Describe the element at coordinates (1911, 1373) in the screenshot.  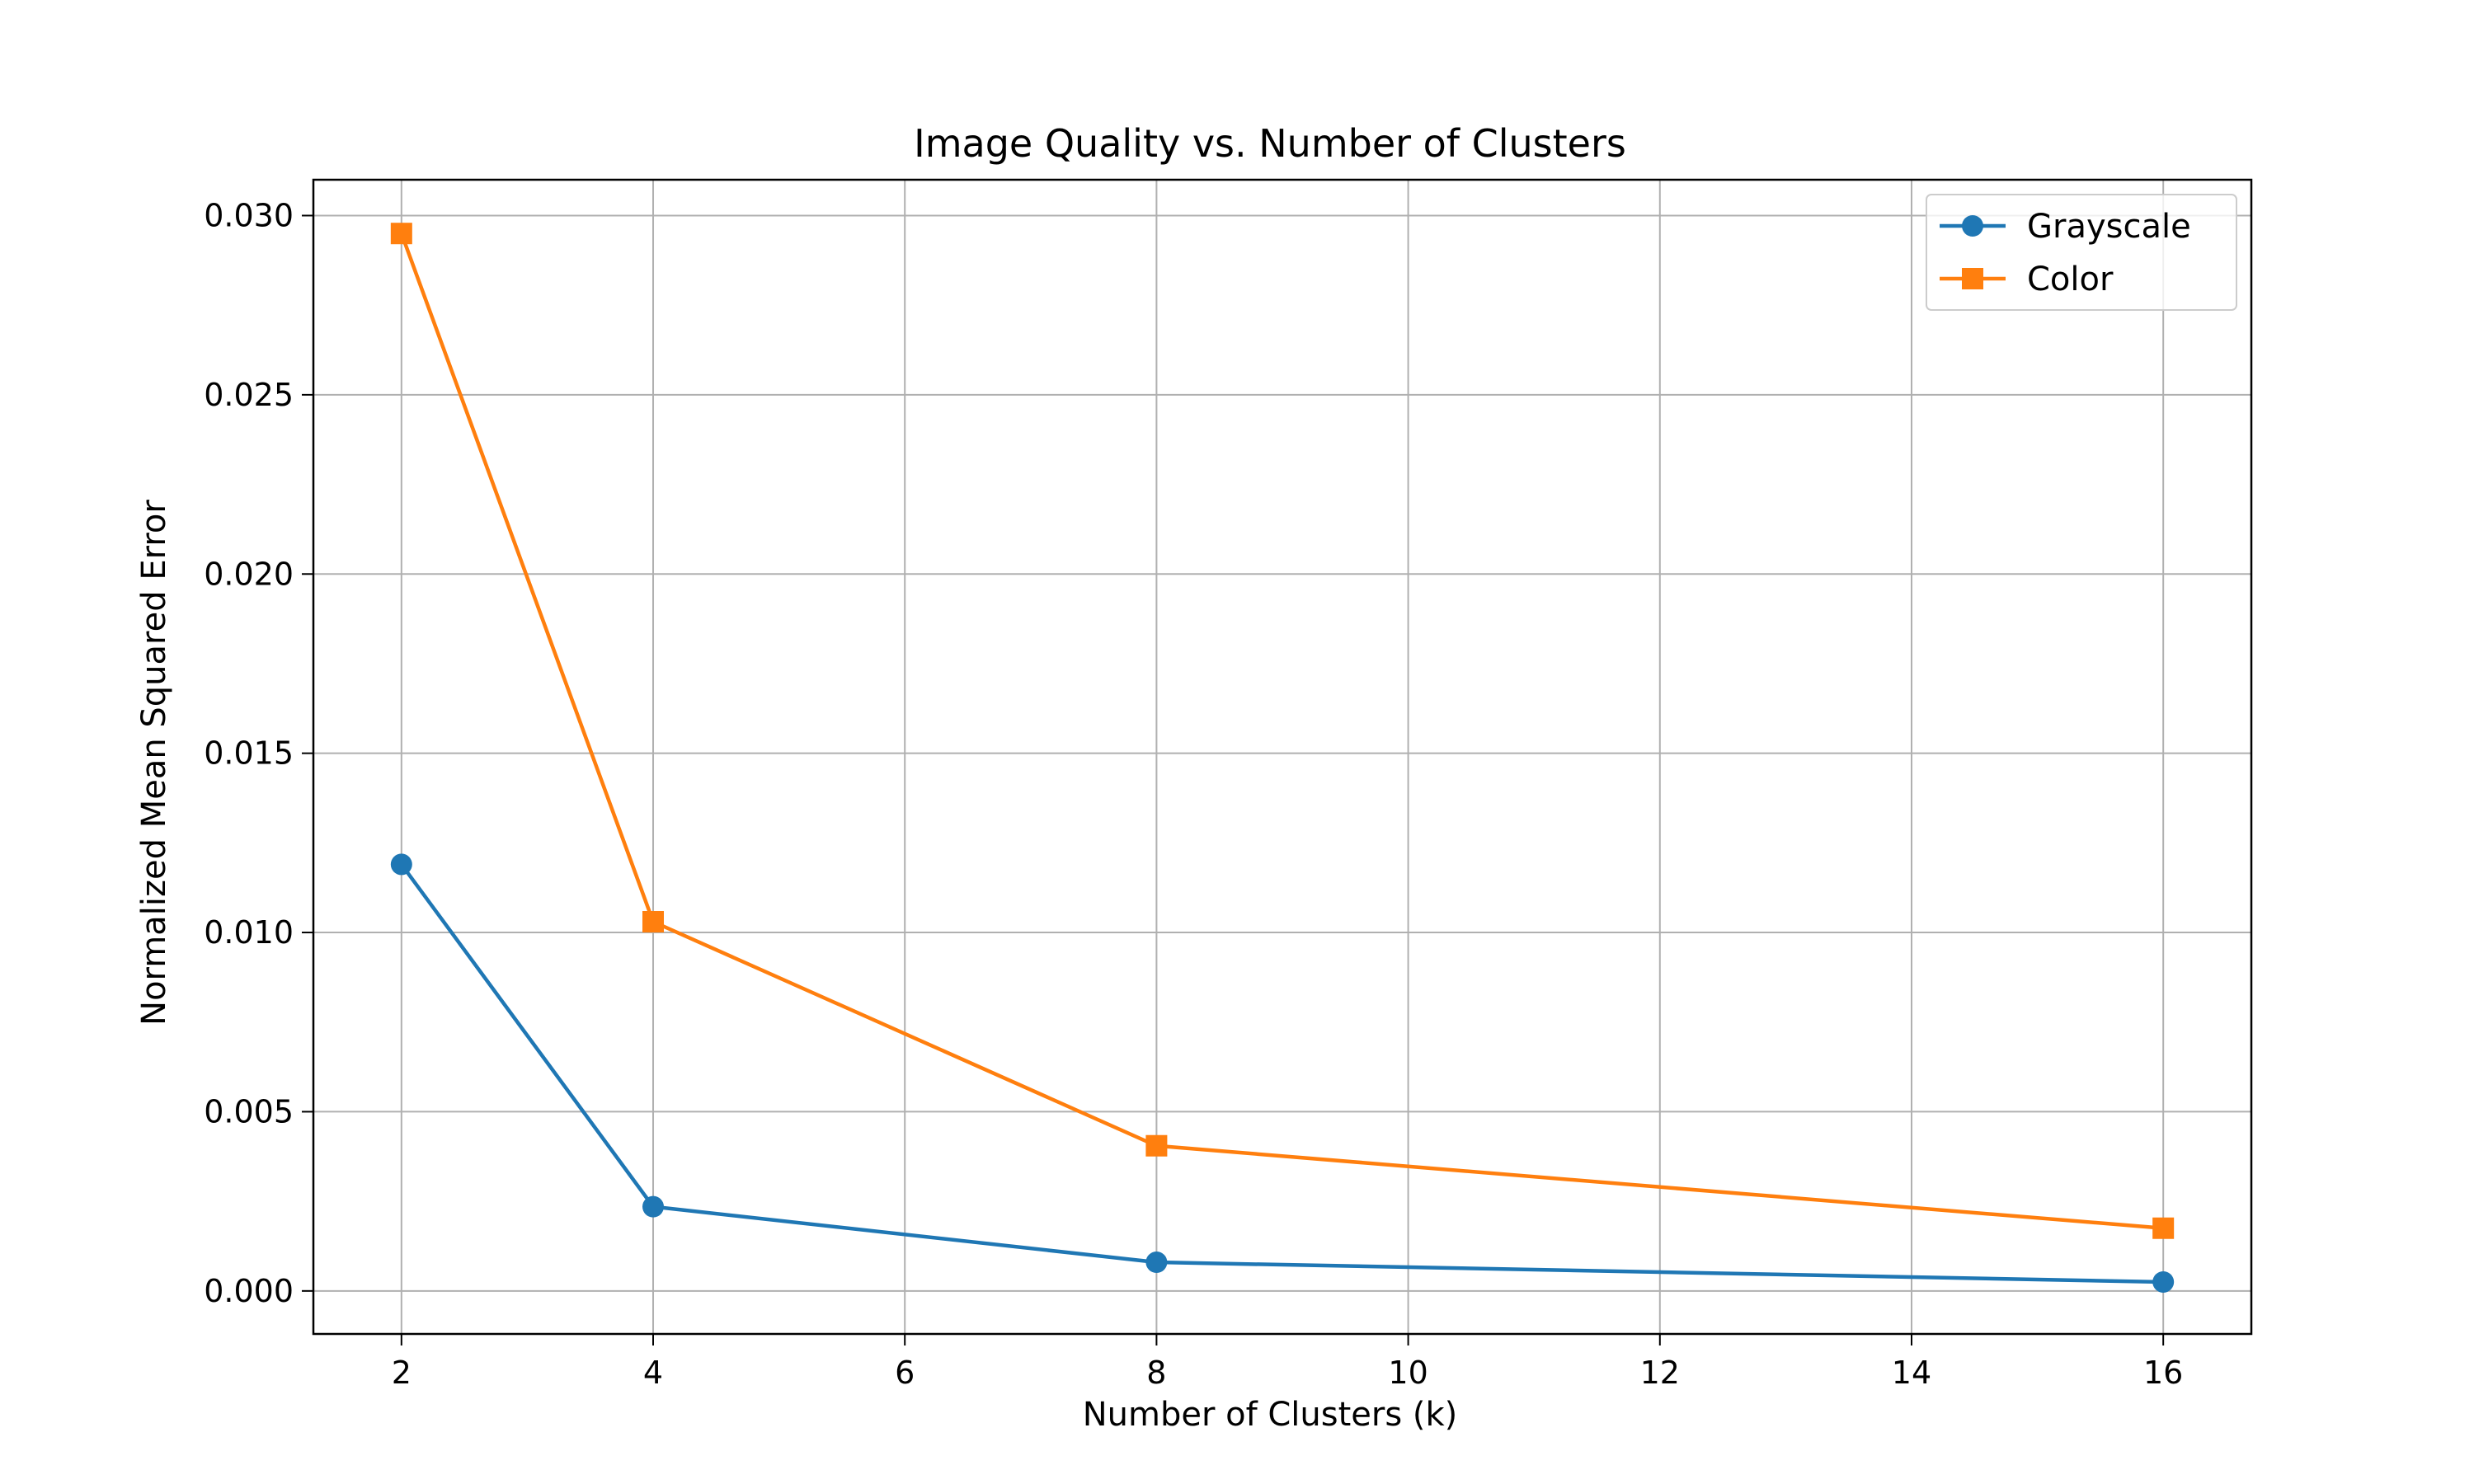
I see `x-tick-label: 14` at that location.